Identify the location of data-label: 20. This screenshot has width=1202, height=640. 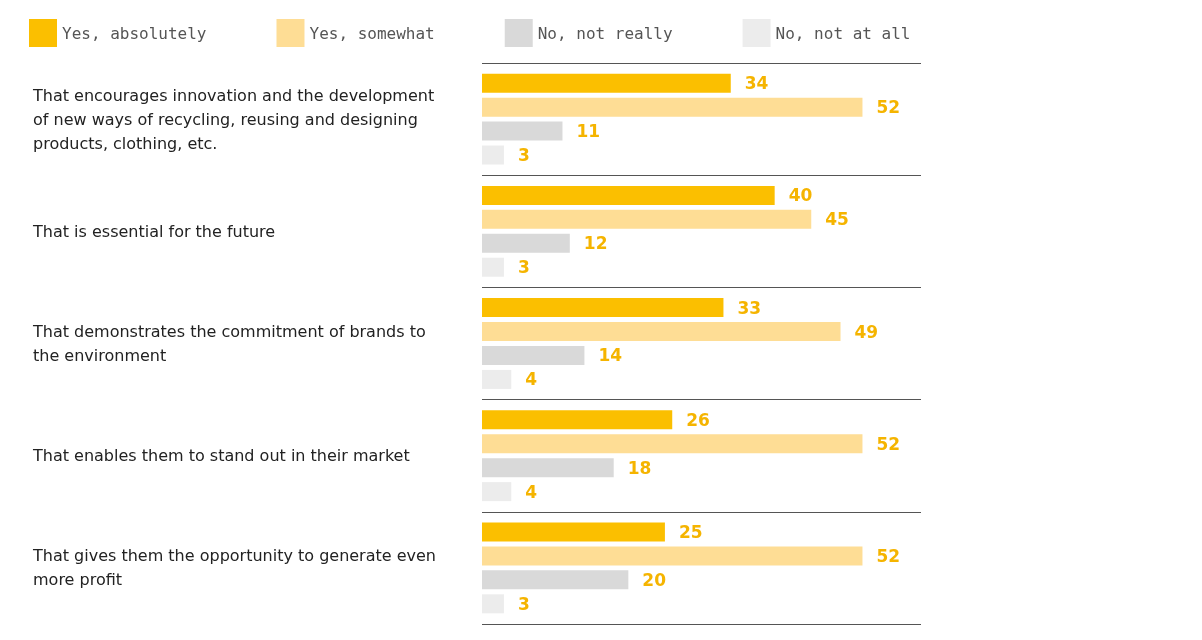
(654, 579).